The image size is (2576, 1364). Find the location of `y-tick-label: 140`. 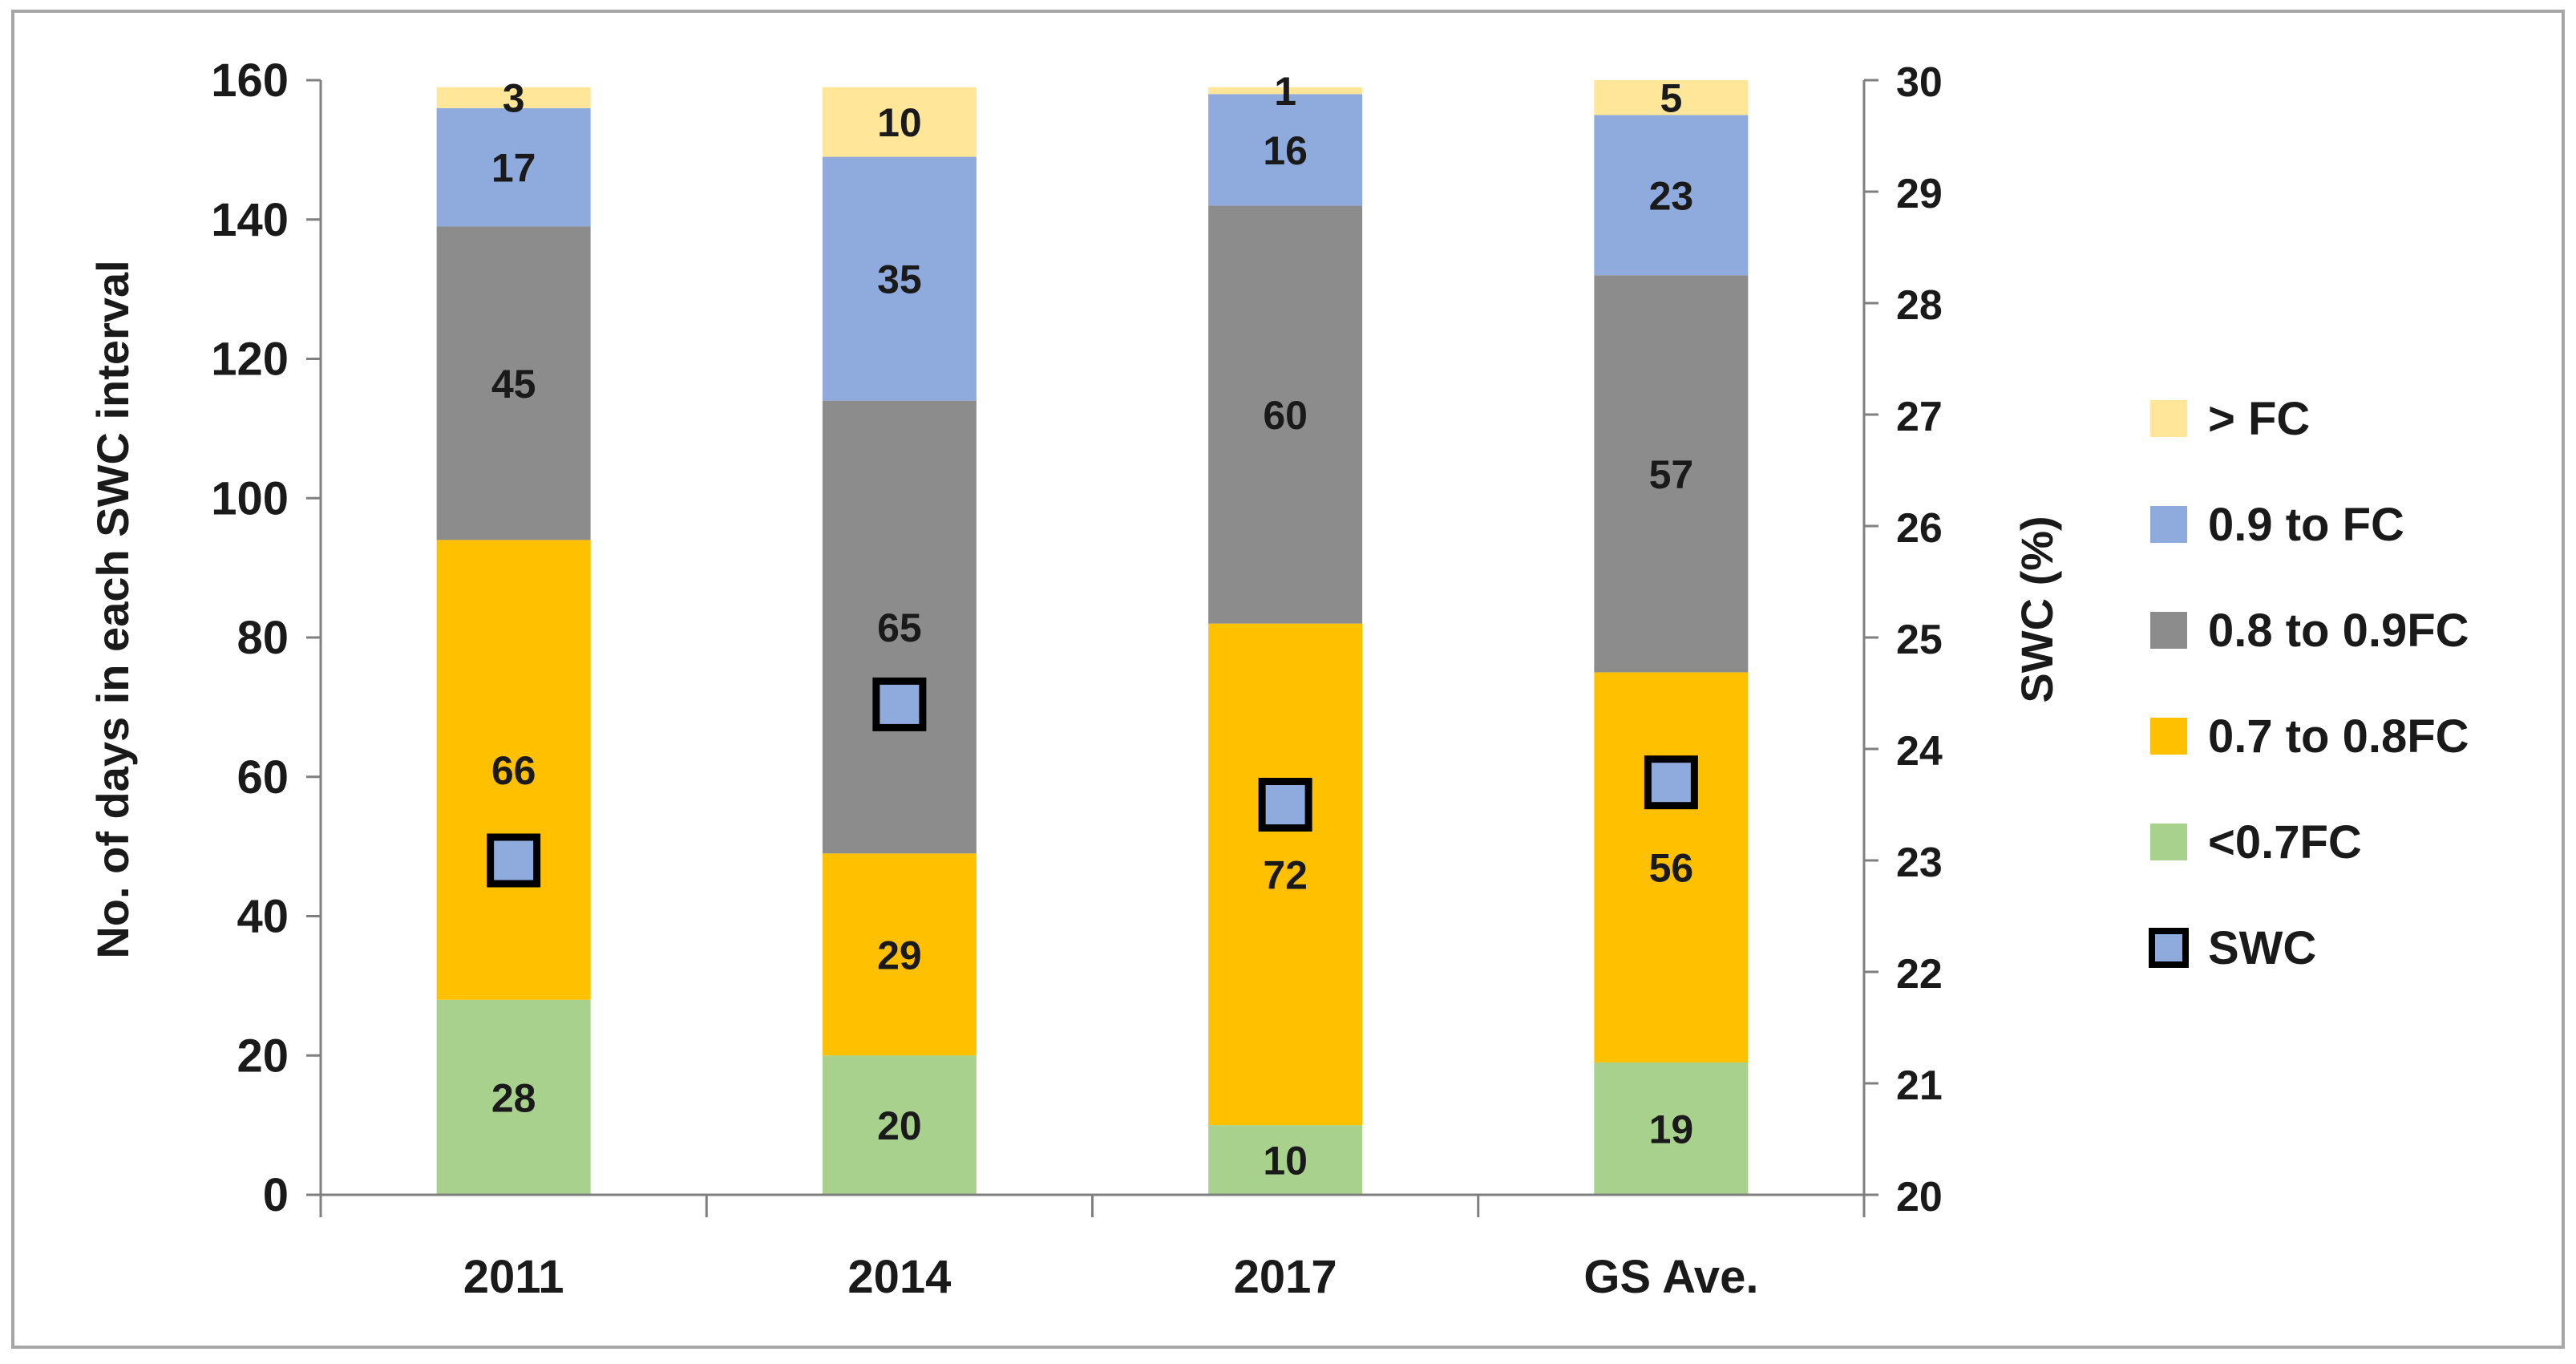

y-tick-label: 140 is located at coordinates (250, 220).